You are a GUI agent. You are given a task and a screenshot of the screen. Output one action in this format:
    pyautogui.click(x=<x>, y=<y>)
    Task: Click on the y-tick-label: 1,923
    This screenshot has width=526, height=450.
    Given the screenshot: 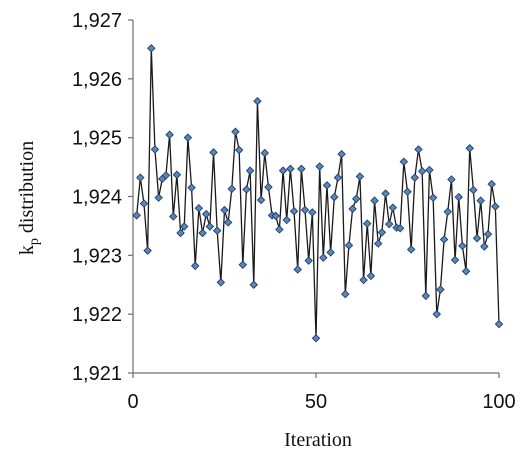 What is the action you would take?
    pyautogui.click(x=97, y=256)
    